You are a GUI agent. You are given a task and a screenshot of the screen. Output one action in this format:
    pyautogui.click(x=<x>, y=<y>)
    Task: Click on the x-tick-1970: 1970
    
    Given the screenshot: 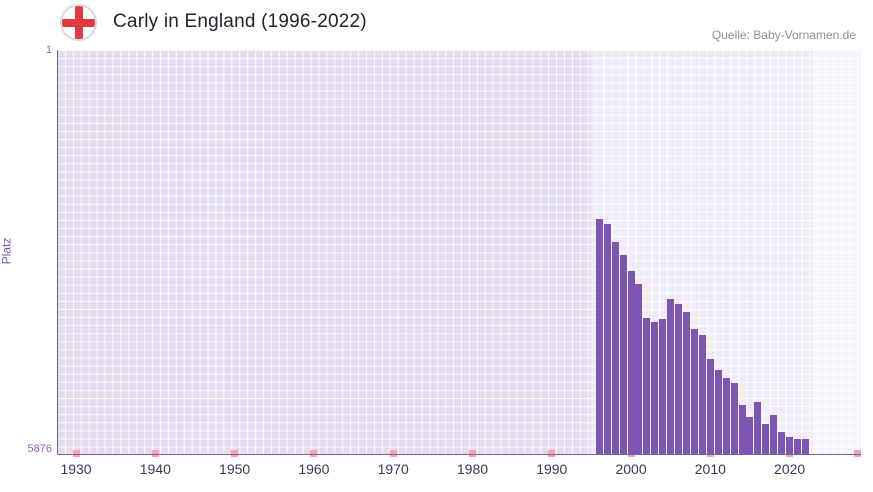 What is the action you would take?
    pyautogui.click(x=393, y=469)
    